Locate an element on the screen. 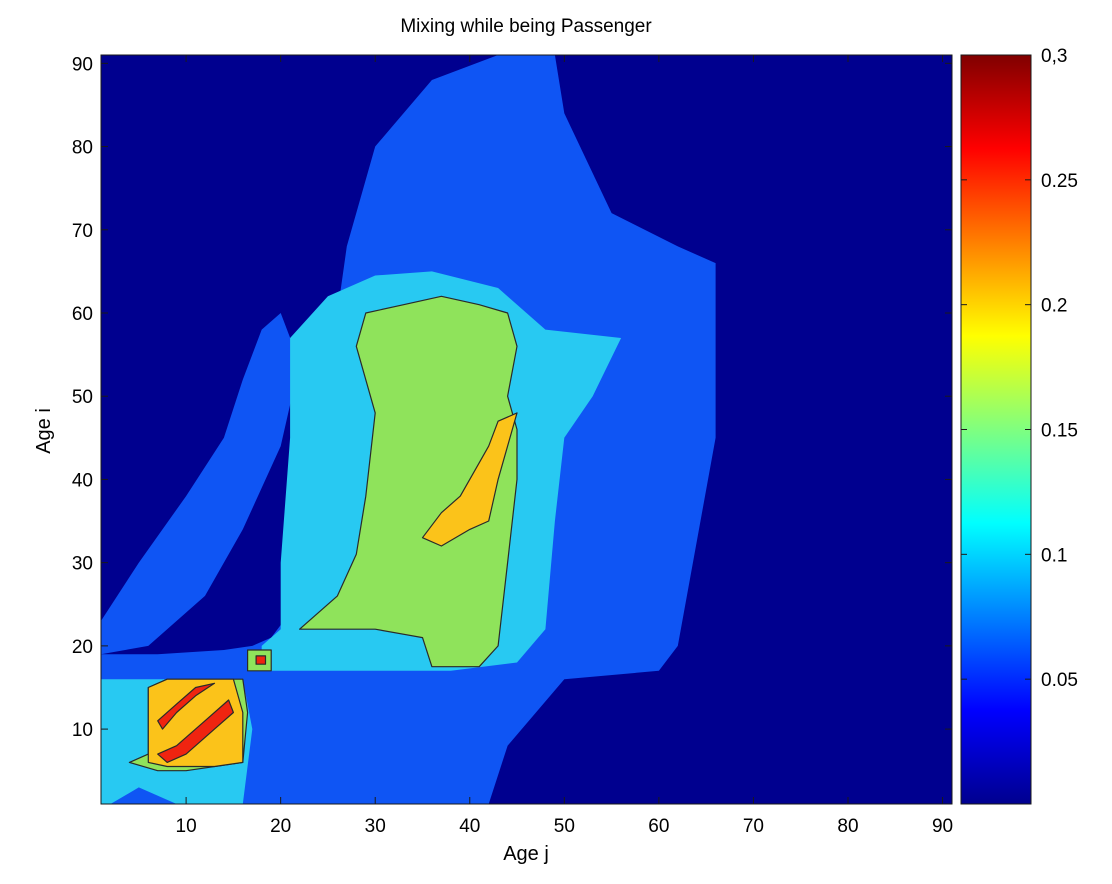 Image resolution: width=1112 pixels, height=884 pixels. y-tick-label: 70 is located at coordinates (82, 231).